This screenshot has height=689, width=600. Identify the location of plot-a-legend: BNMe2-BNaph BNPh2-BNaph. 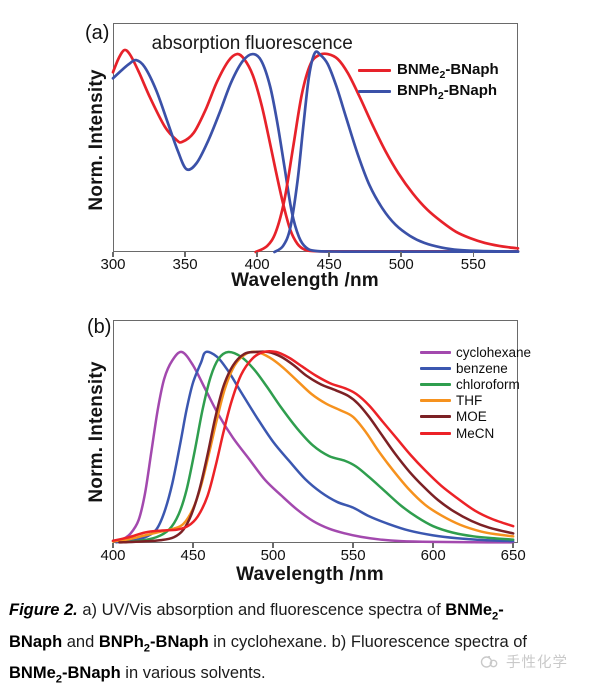
(428, 81).